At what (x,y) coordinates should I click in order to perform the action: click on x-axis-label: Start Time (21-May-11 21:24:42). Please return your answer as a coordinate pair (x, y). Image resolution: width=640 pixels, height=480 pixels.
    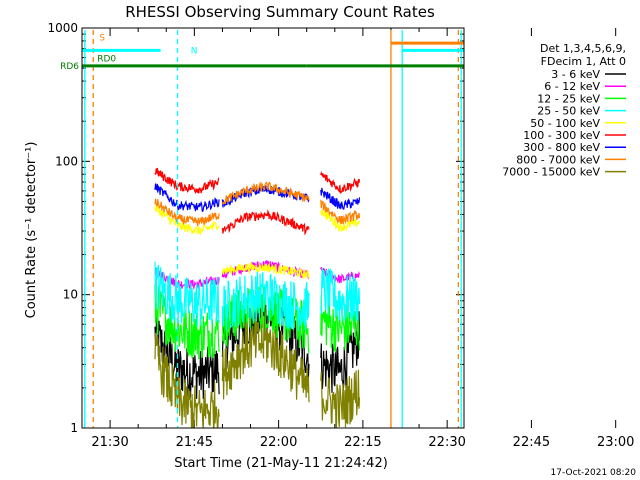
    Looking at the image, I should click on (281, 463).